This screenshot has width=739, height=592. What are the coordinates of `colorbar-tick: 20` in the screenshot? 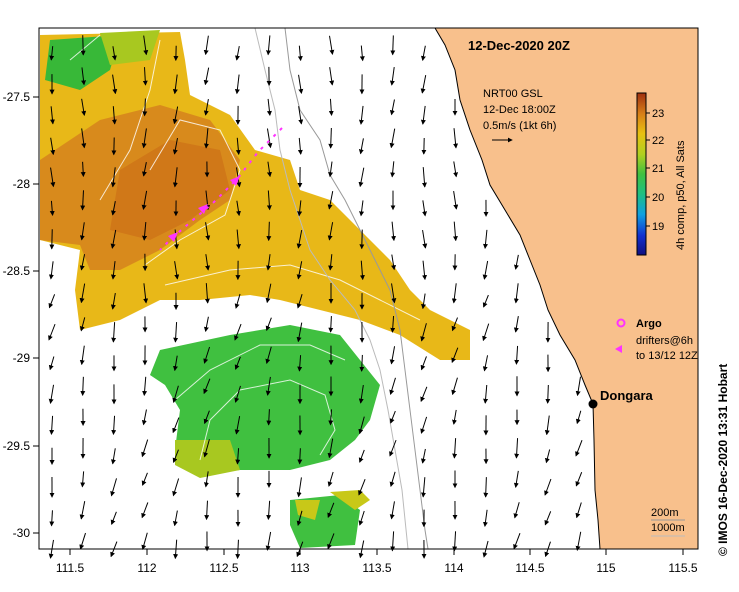 It's located at (658, 198).